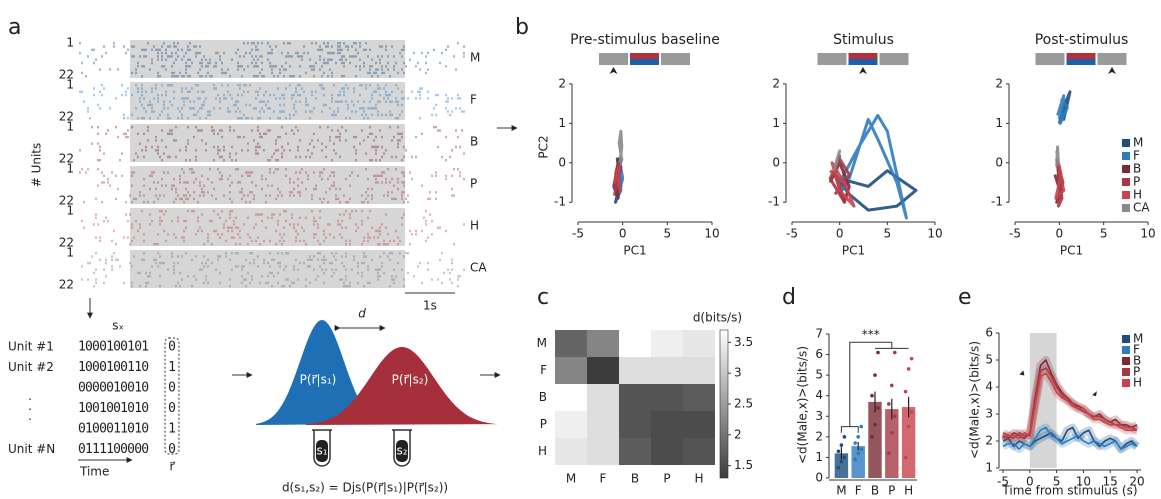  I want to click on legend-label: P, so click(1136, 372).